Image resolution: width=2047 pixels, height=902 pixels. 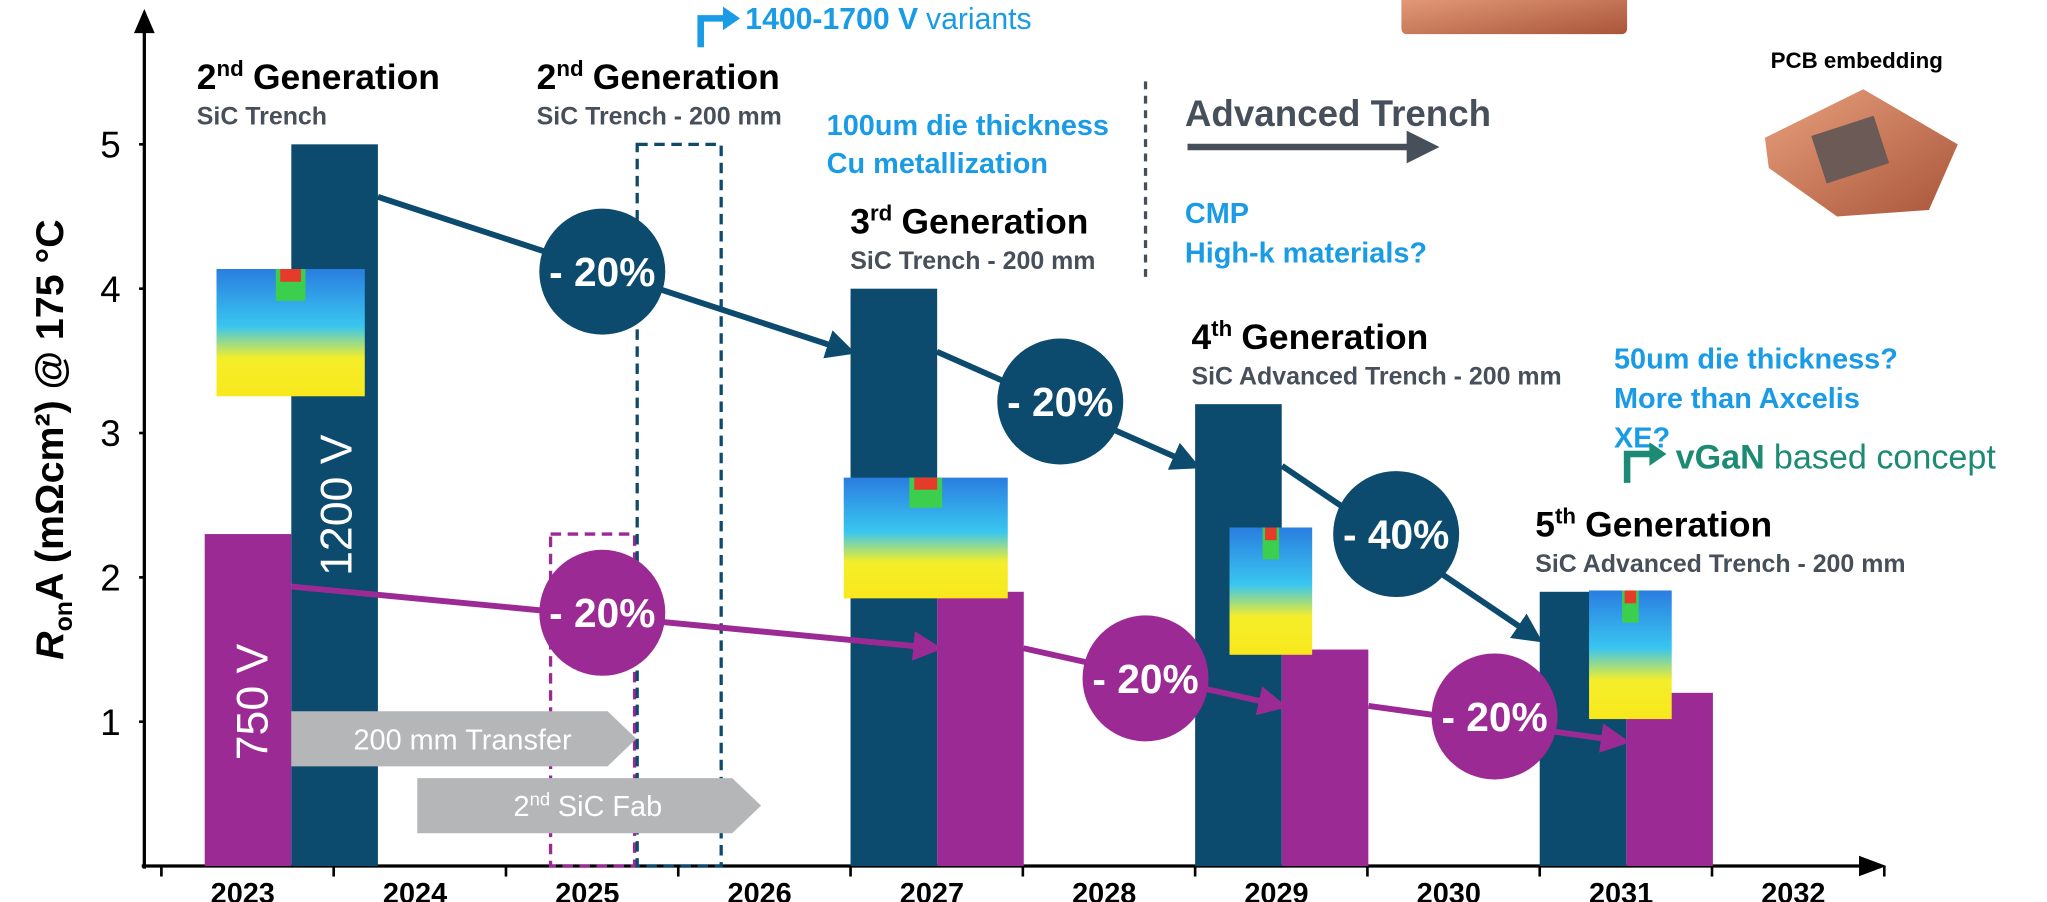 What do you see at coordinates (50, 410) in the screenshot?
I see `y-axis-label-part: A (mΩcm²) @ 175 °C` at bounding box center [50, 410].